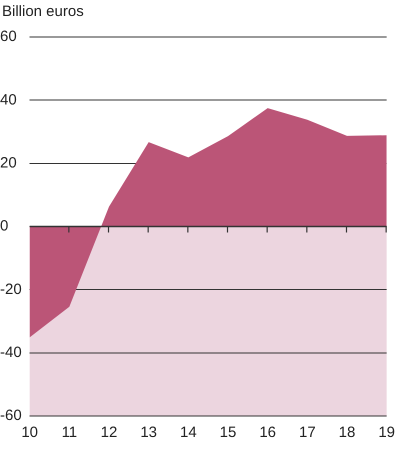 Image resolution: width=403 pixels, height=450 pixels. What do you see at coordinates (347, 433) in the screenshot?
I see `x-tick-label: 18` at bounding box center [347, 433].